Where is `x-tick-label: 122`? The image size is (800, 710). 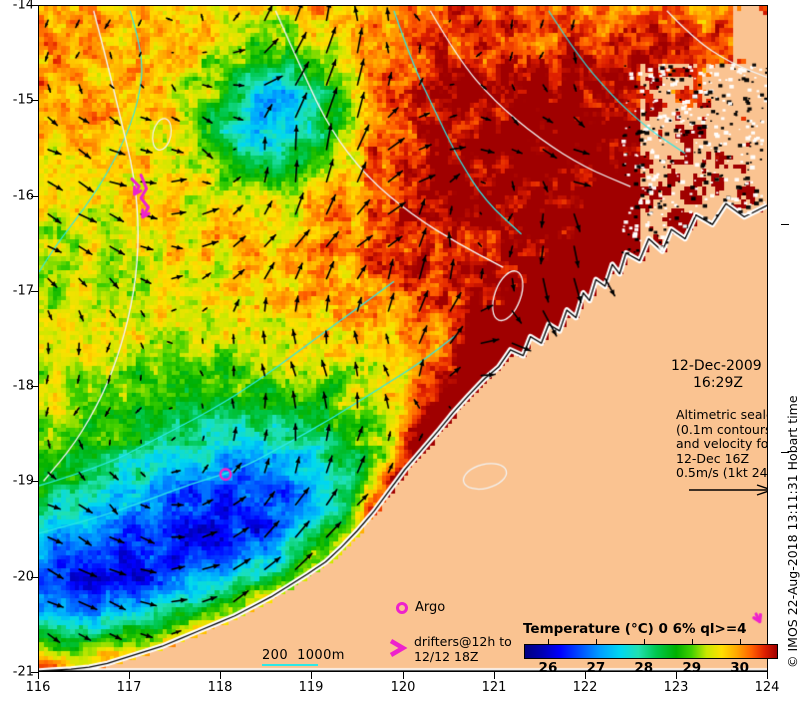 x-tick-label: 122 is located at coordinates (585, 687).